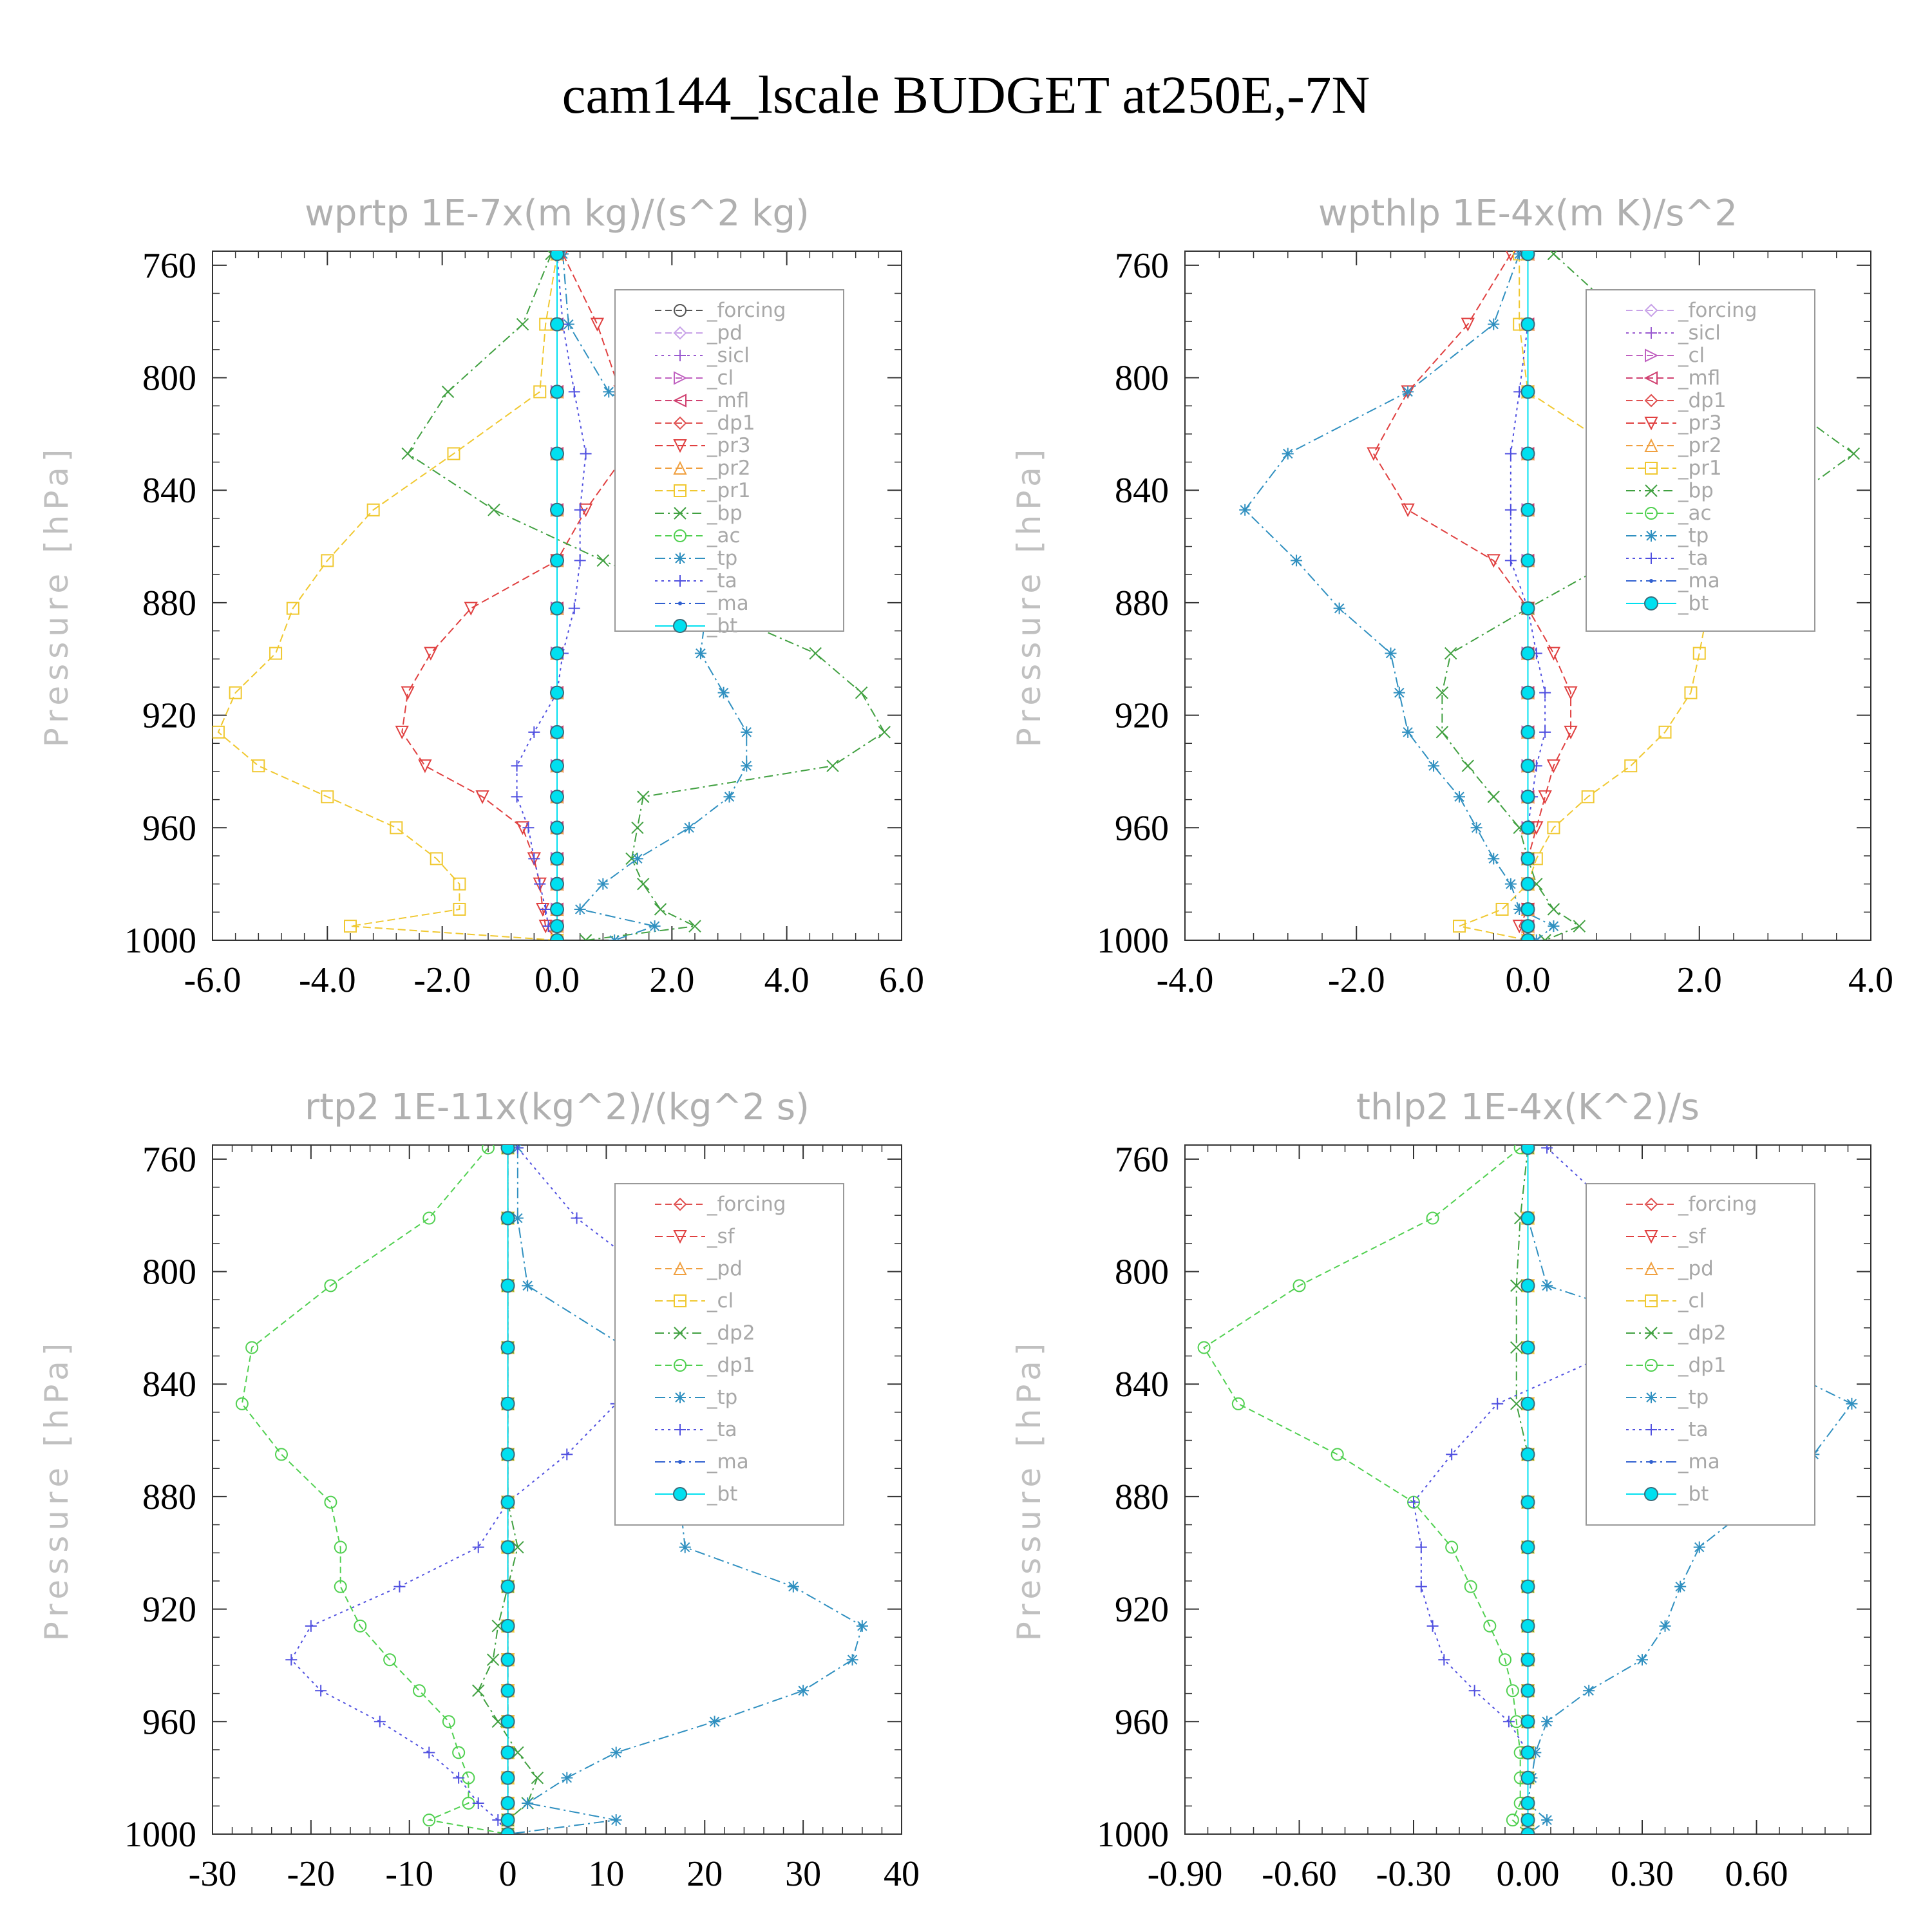 The image size is (1932, 1932). Describe the element at coordinates (1642, 1874) in the screenshot. I see `x-tick-label: 0.30` at that location.